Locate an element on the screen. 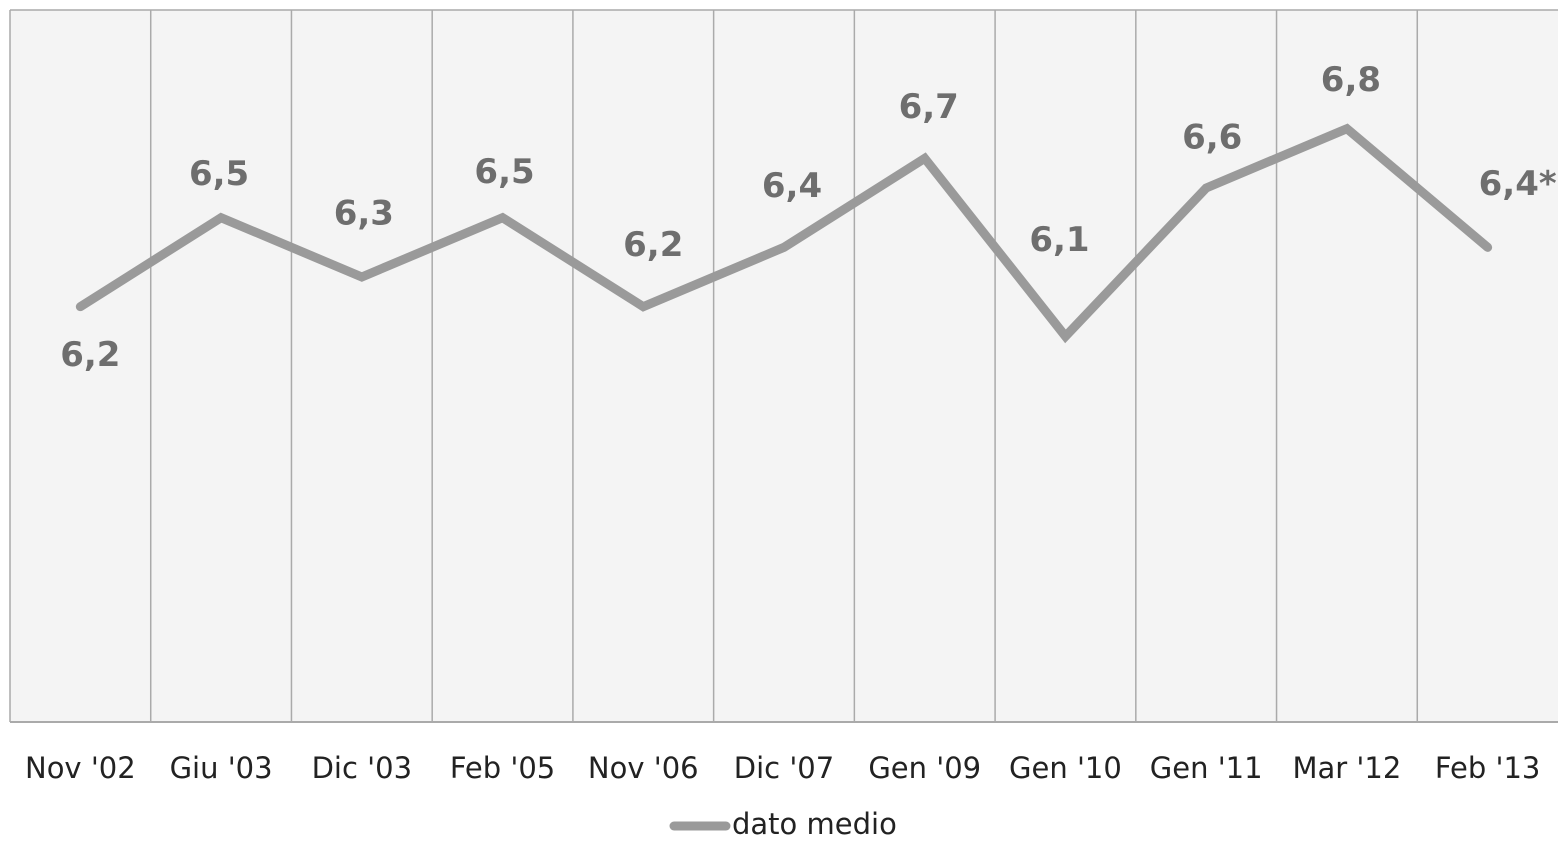 This screenshot has width=1558, height=842. x-tick-label: Mar '12 is located at coordinates (1347, 768).